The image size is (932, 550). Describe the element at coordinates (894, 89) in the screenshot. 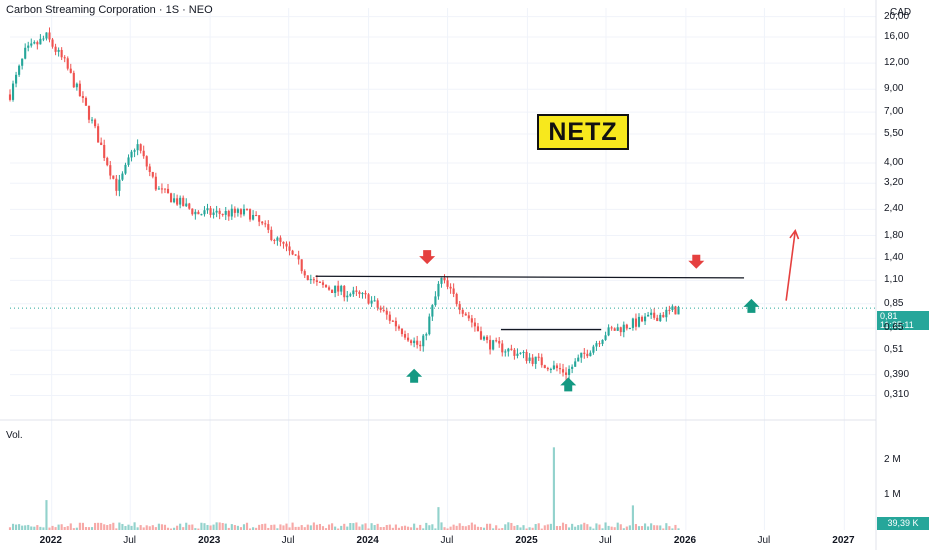

I see `price-tick-label: 9,00` at that location.